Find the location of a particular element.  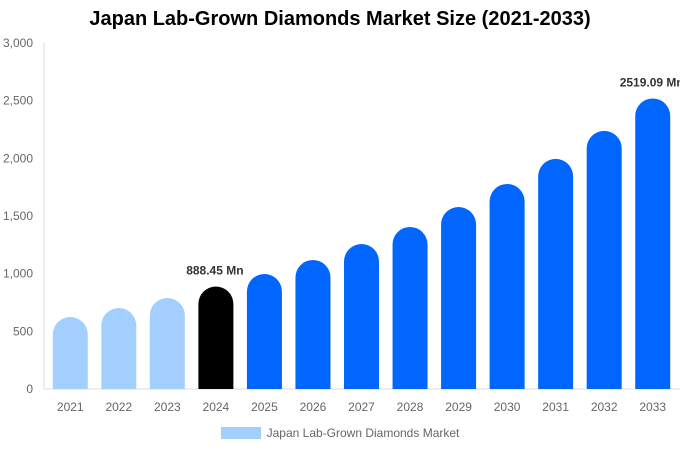

bar-2030 is located at coordinates (507, 286).